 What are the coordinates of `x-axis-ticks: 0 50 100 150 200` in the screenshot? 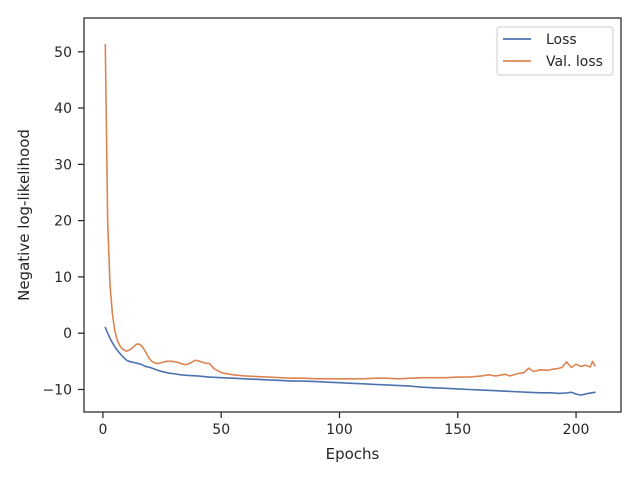 It's located at (343, 425).